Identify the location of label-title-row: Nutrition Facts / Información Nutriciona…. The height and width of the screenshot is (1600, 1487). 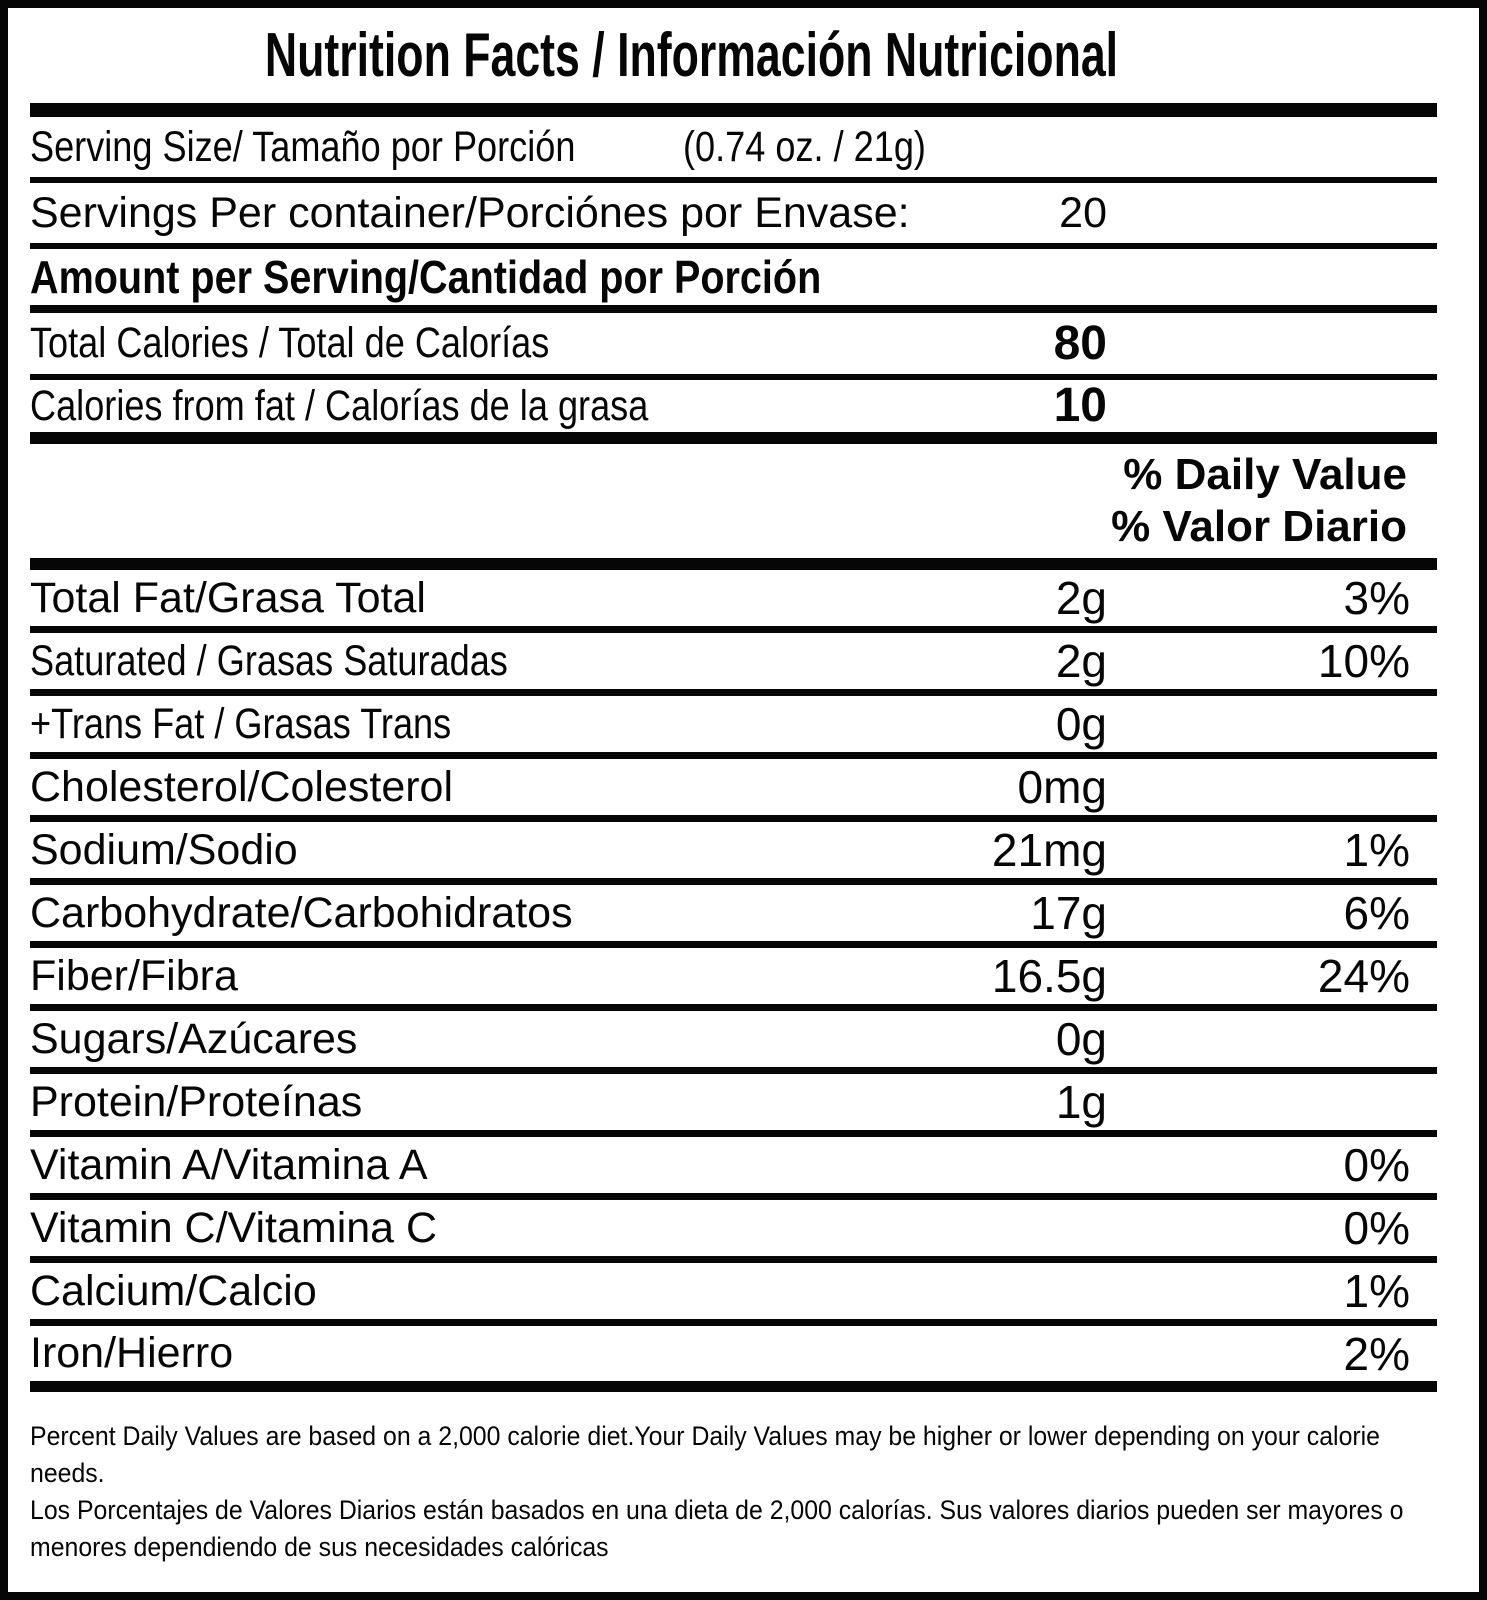
(733, 55).